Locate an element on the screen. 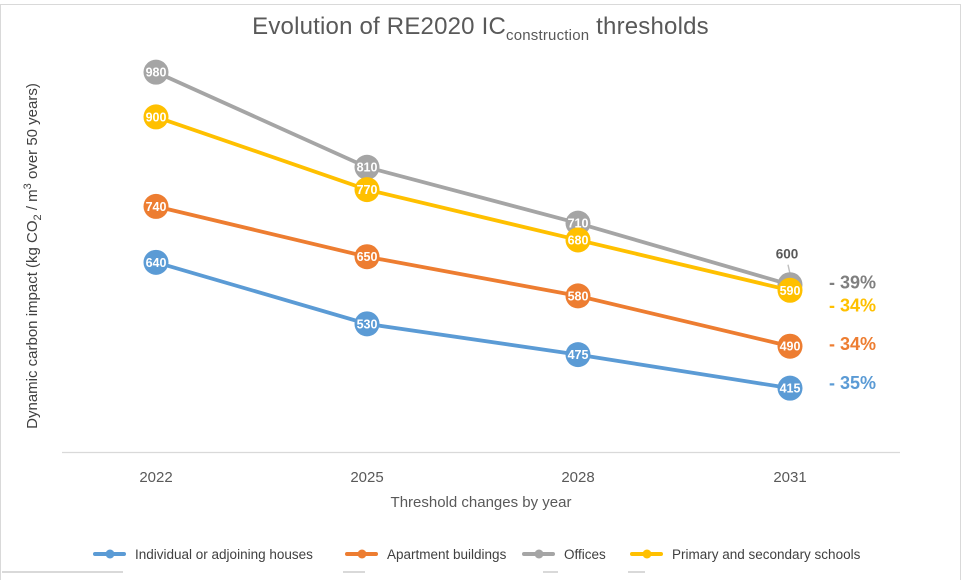 The image size is (970, 580). data-label: 580 is located at coordinates (578, 296).